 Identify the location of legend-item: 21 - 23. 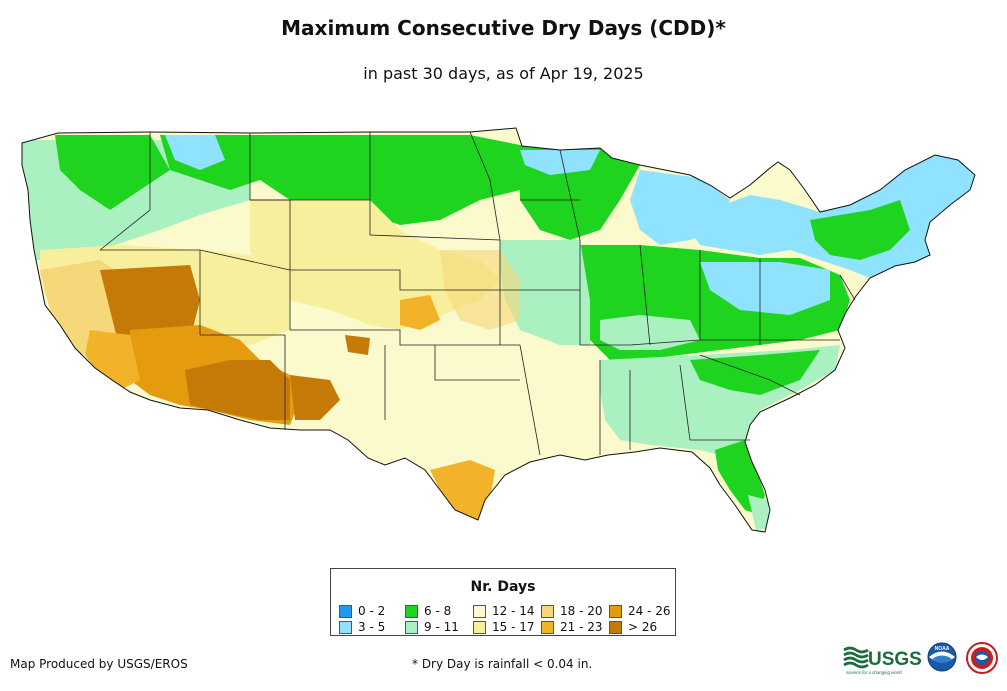
(575, 627).